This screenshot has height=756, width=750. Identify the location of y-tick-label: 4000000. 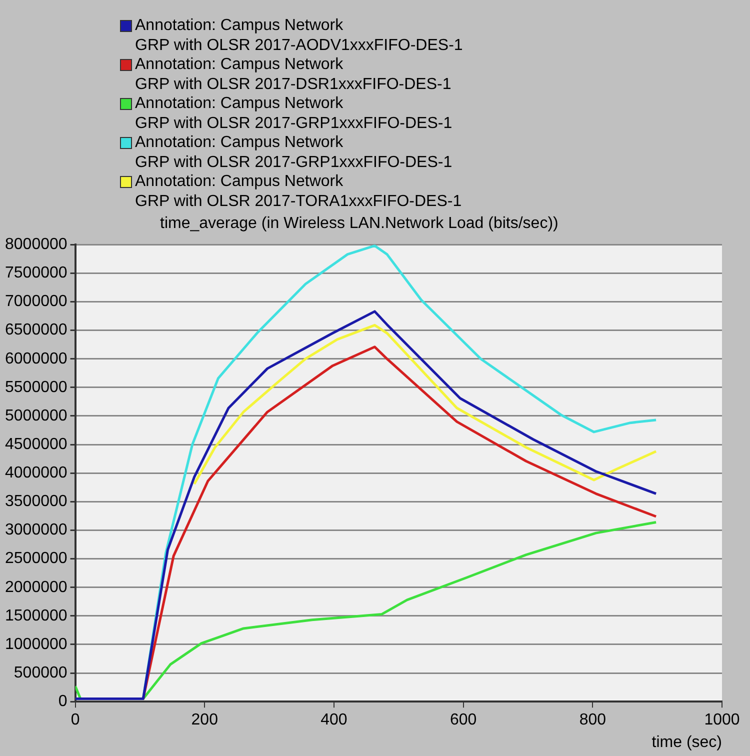
(36, 473).